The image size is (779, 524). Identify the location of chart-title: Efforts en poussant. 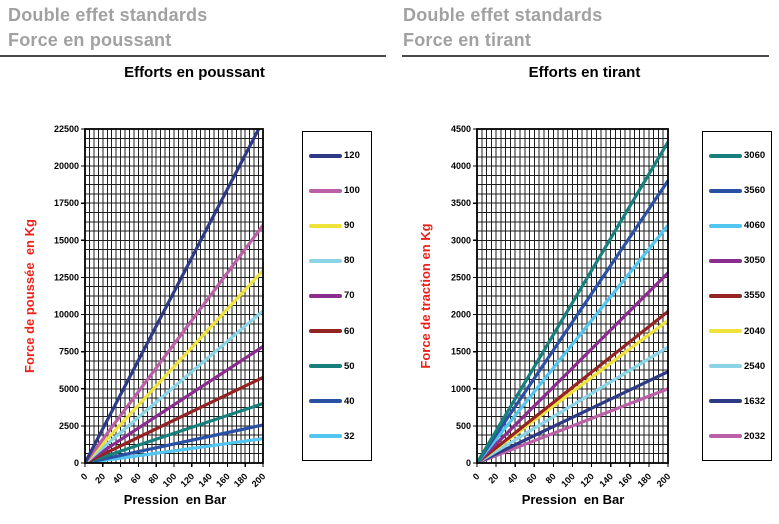
(194, 72).